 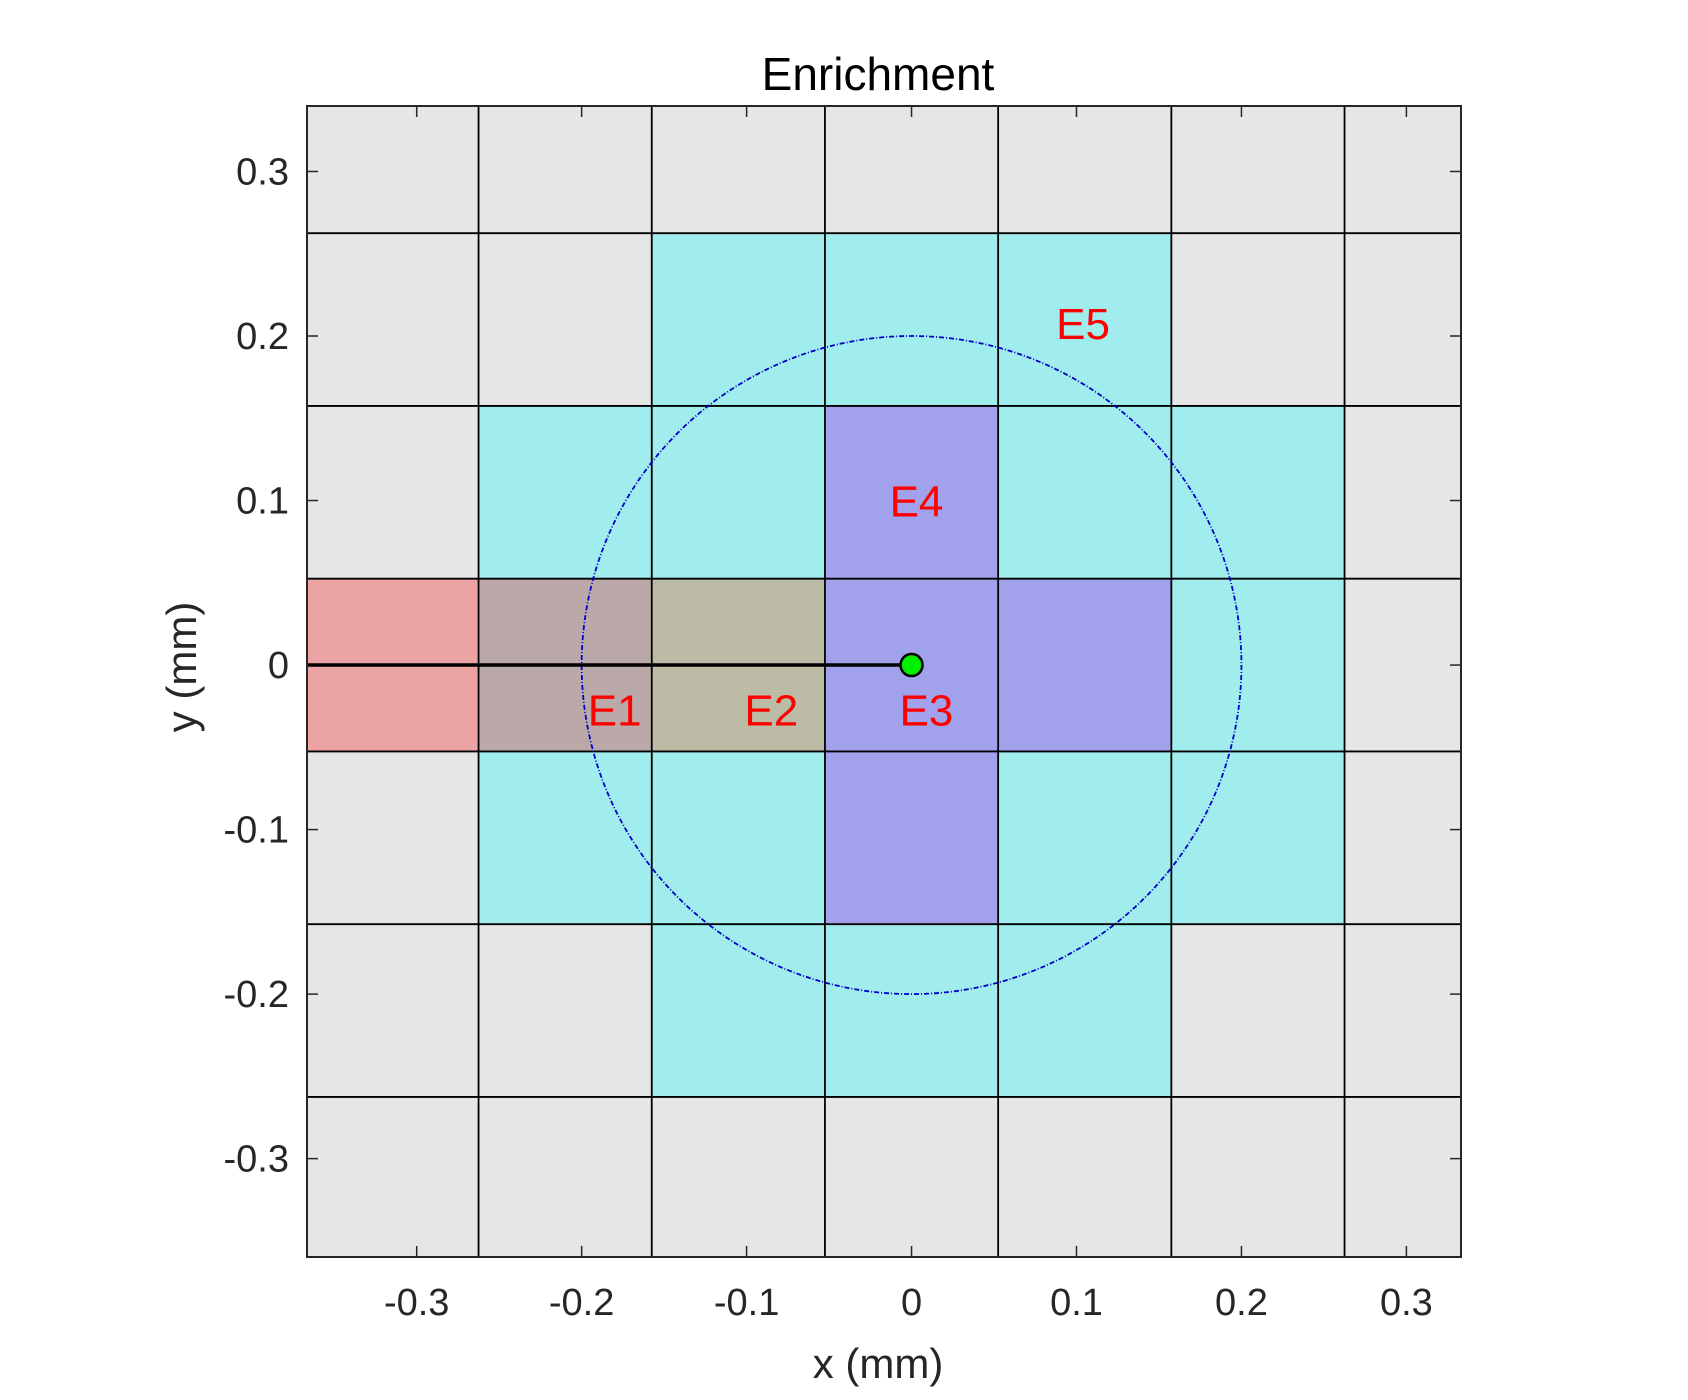 I want to click on y-tick-label: -0.2, so click(x=256, y=995).